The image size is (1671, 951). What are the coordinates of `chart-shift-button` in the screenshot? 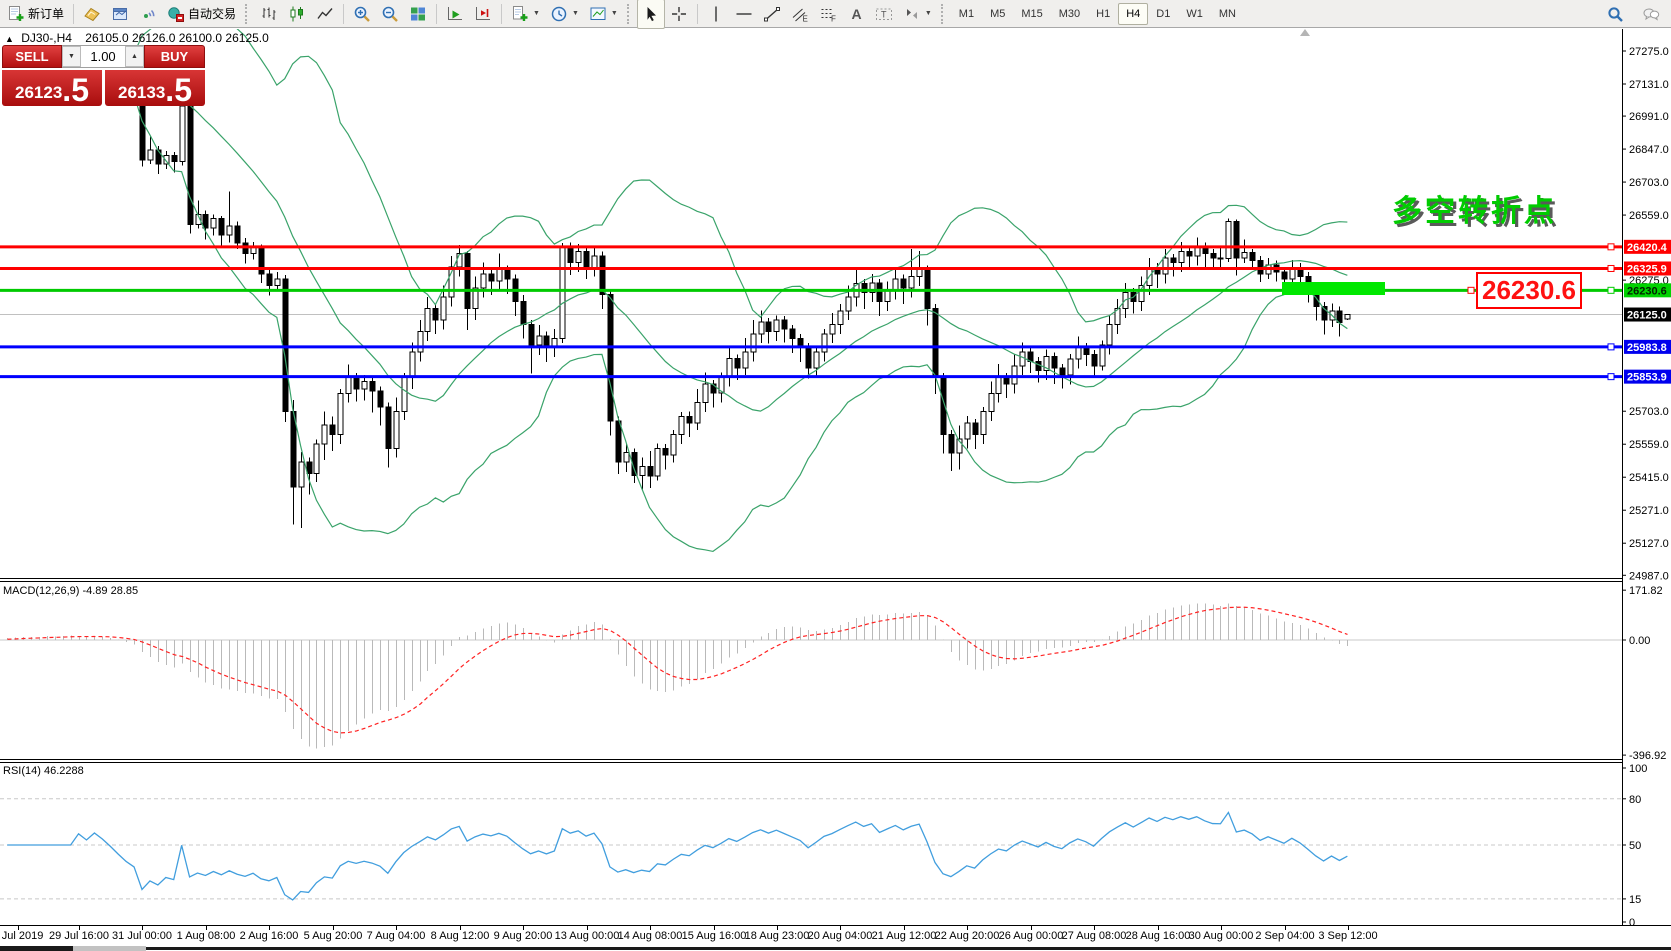 It's located at (483, 14).